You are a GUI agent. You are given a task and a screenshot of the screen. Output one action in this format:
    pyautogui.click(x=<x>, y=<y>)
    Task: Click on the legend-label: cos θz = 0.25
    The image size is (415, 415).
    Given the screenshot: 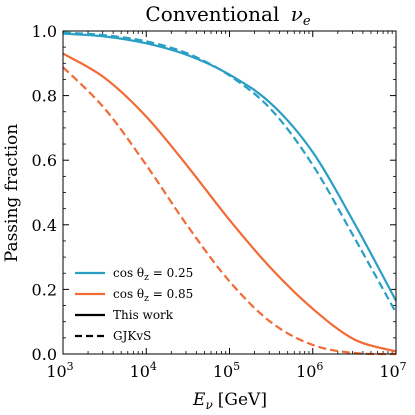 What is the action you would take?
    pyautogui.click(x=153, y=274)
    